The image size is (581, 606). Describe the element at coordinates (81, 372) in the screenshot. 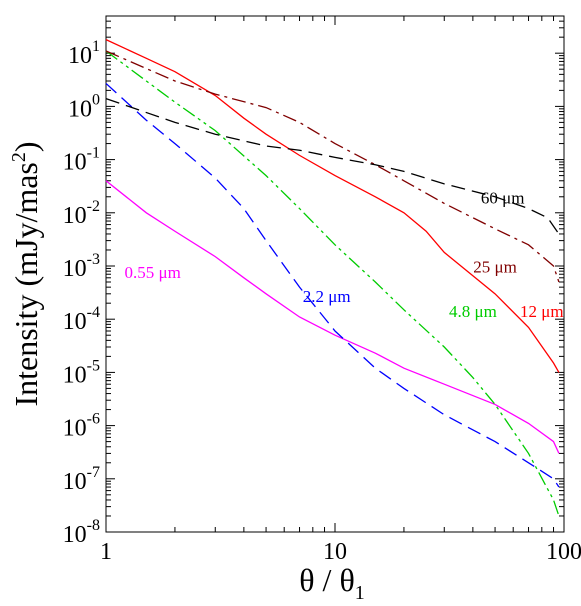

I see `y-tick-label: 10⁻⁵` at that location.